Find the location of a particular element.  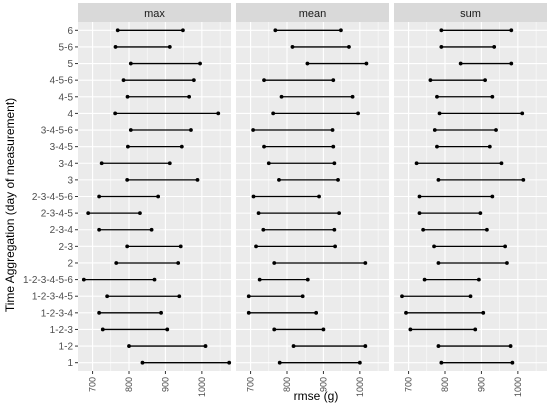

y-tick-label: 2-3-4-5-6 is located at coordinates (53, 197).